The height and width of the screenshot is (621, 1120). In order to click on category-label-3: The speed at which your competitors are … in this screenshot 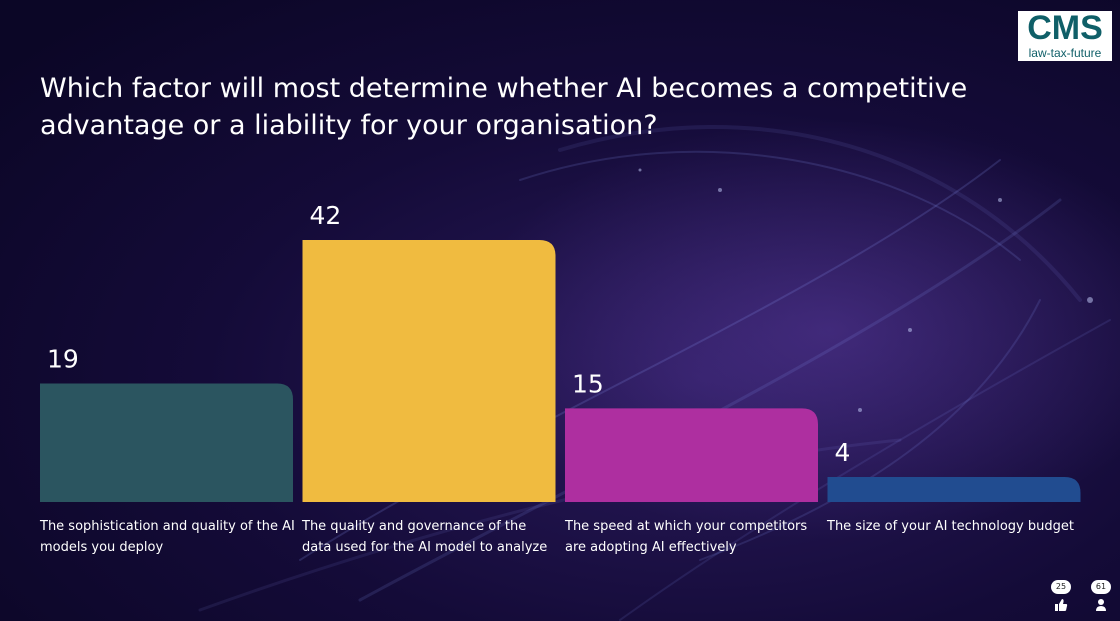, I will do `click(686, 537)`.